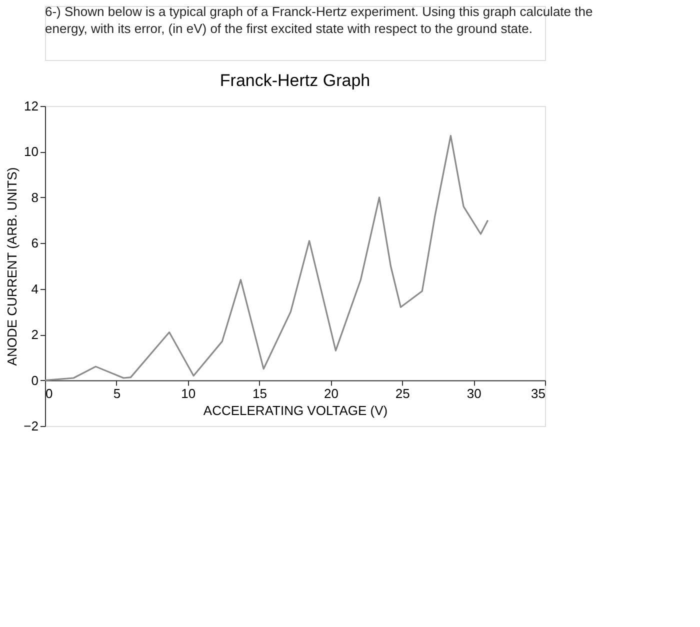 The width and height of the screenshot is (700, 627). What do you see at coordinates (260, 393) in the screenshot?
I see `x-tick-label: 15` at bounding box center [260, 393].